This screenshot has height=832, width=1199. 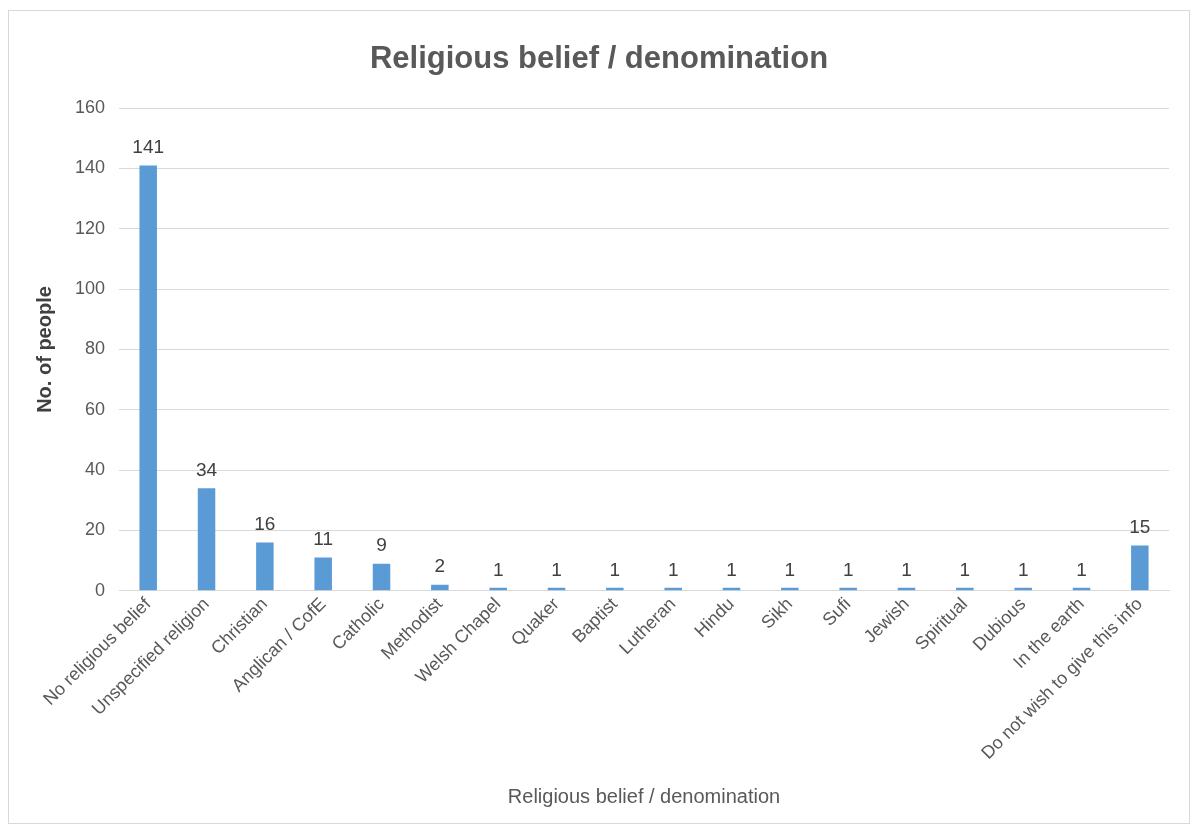 What do you see at coordinates (836, 611) in the screenshot?
I see `x-tick-label: Sufi` at bounding box center [836, 611].